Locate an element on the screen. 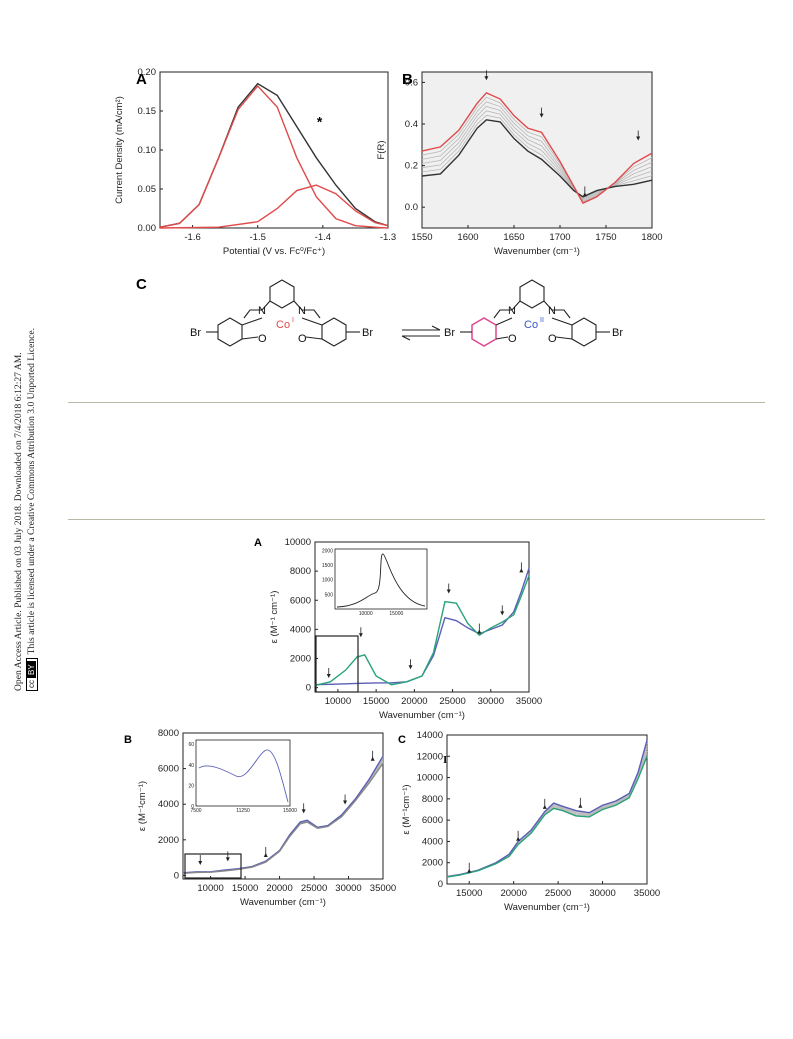 The width and height of the screenshot is (793, 1039). inset-frame is located at coordinates (243, 773).